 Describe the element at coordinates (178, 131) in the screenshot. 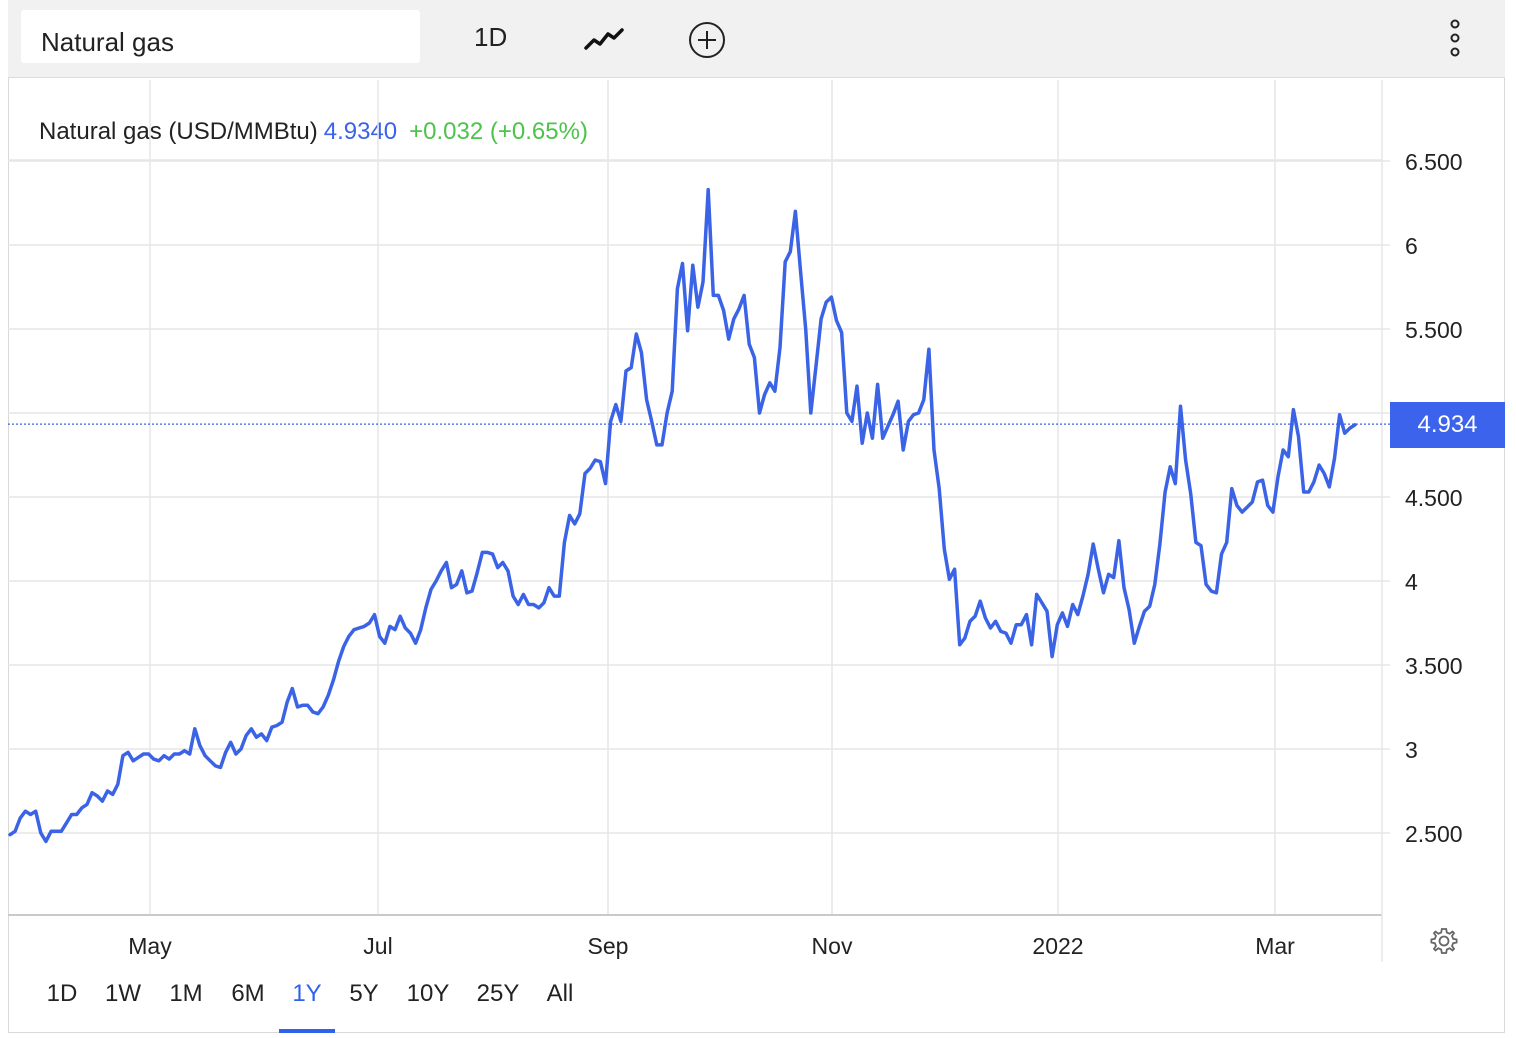

I see `legend-symbol-name: Natural gas (USD/MMBtu)` at that location.